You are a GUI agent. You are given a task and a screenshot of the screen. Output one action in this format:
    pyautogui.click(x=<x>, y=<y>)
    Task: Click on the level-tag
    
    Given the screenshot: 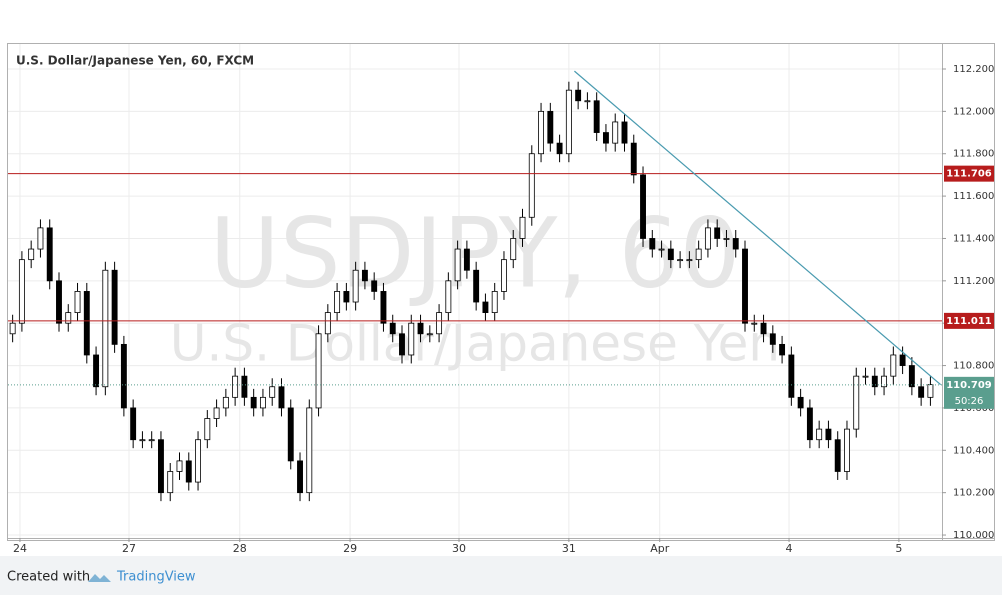 What is the action you would take?
    pyautogui.click(x=969, y=320)
    